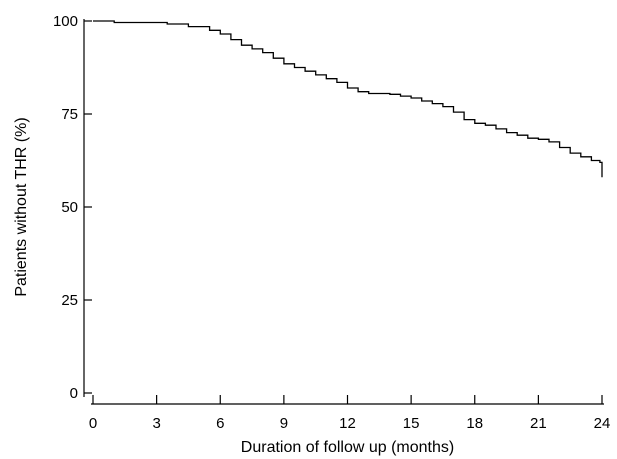  What do you see at coordinates (156, 423) in the screenshot?
I see `x-tick-label: 3` at bounding box center [156, 423].